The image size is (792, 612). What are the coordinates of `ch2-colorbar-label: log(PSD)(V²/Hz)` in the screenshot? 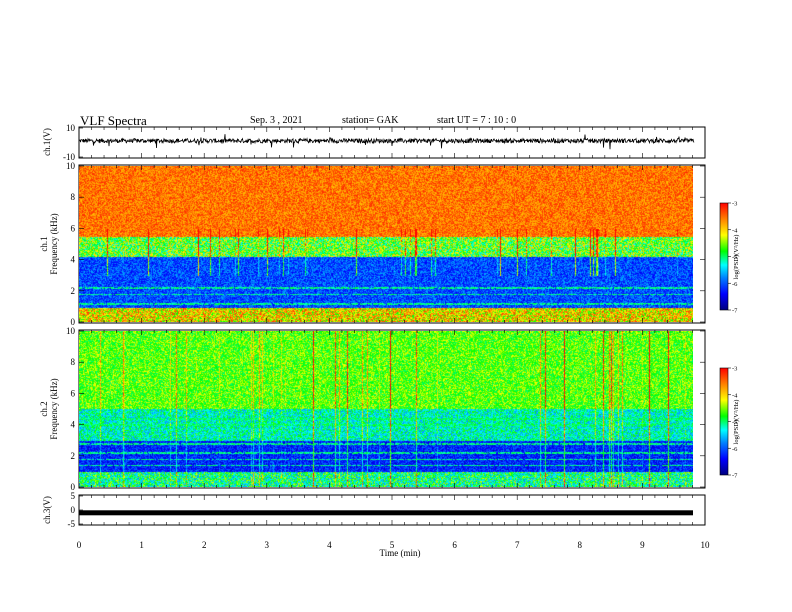 It's located at (736, 422).